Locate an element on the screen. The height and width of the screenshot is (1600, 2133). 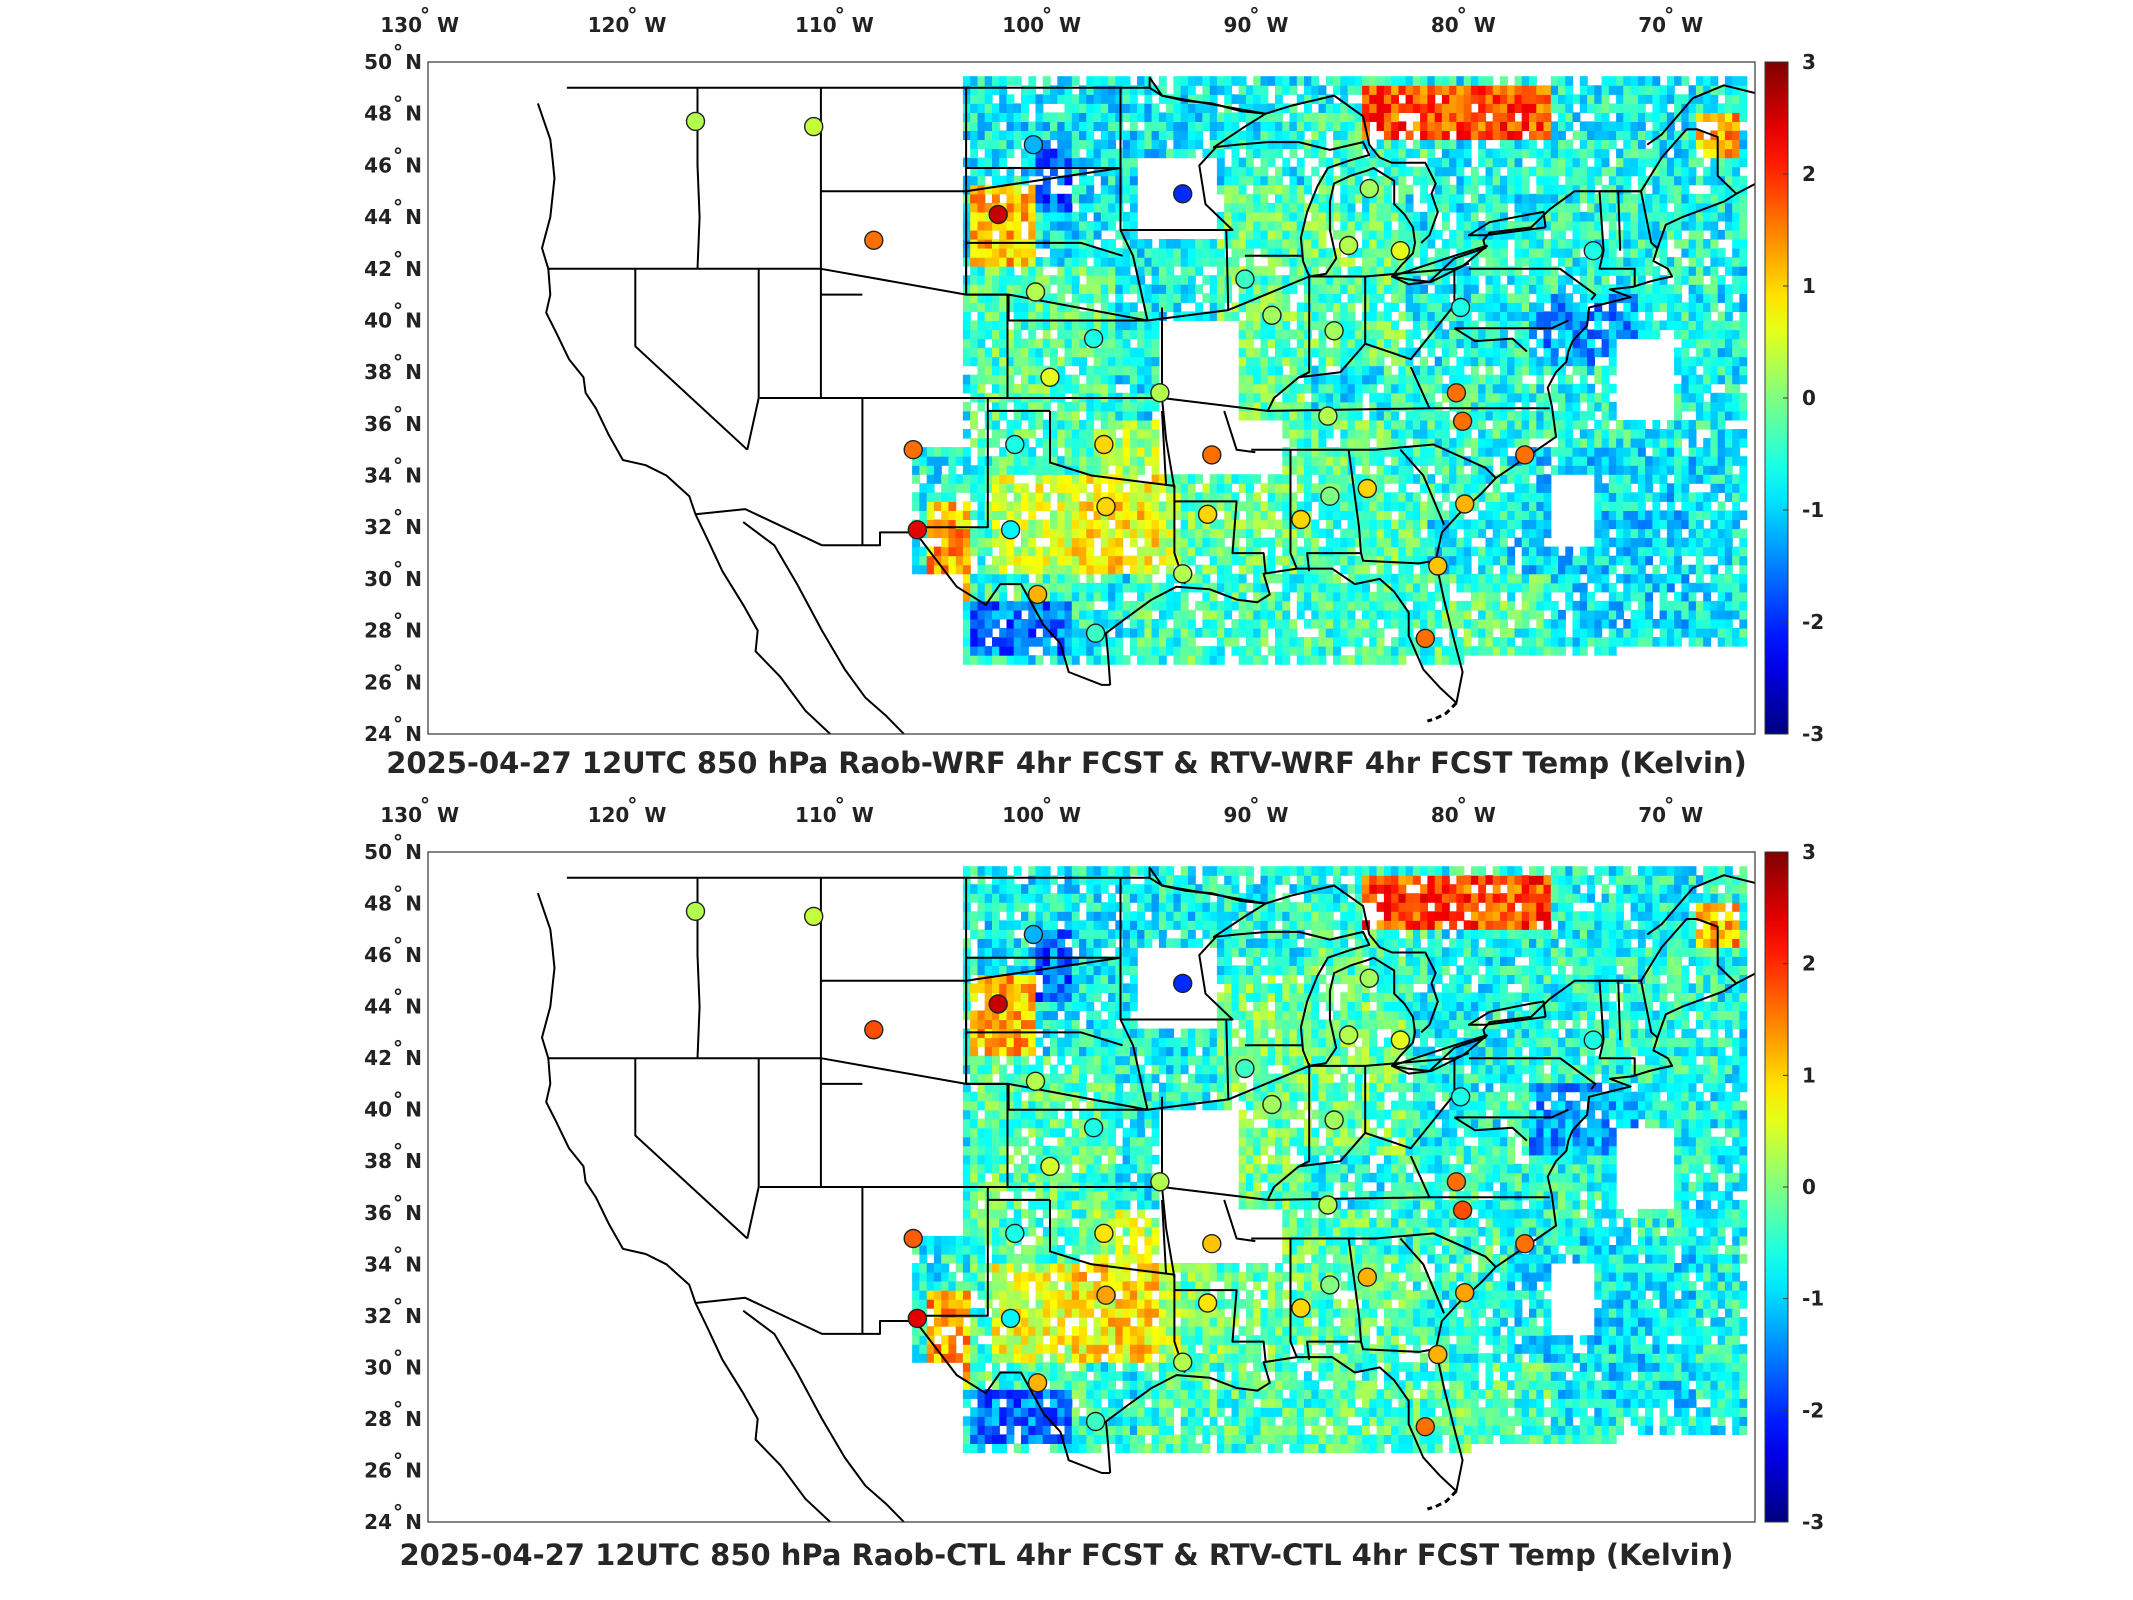
lat-tick-label: 38 ° N is located at coordinates (393, 1156).